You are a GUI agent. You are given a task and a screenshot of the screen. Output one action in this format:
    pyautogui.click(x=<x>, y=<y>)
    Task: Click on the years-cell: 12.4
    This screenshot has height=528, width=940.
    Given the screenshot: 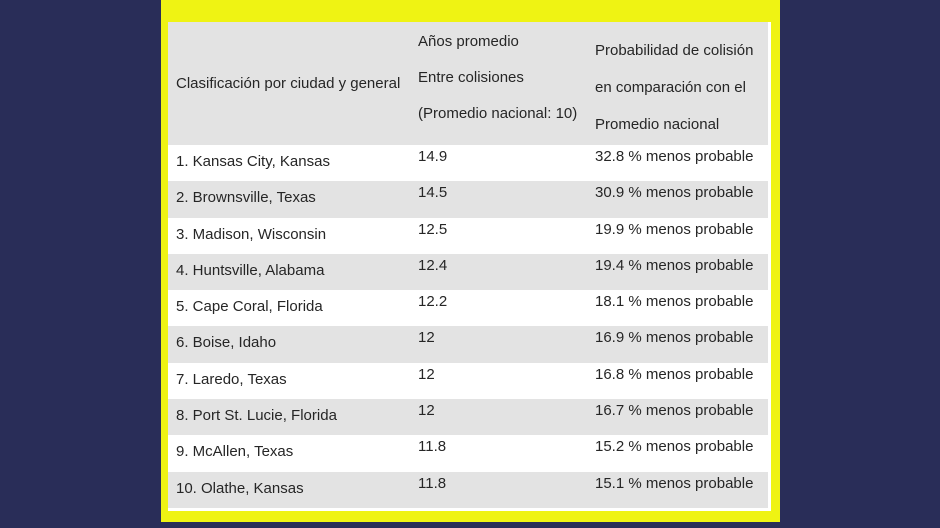 What is the action you would take?
    pyautogui.click(x=433, y=265)
    